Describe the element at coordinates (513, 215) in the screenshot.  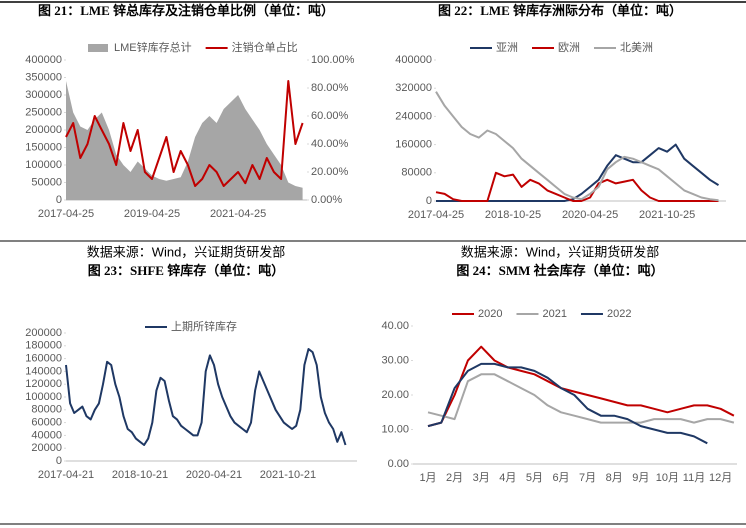
I see `x-tick-label: 2018-10-25` at that location.